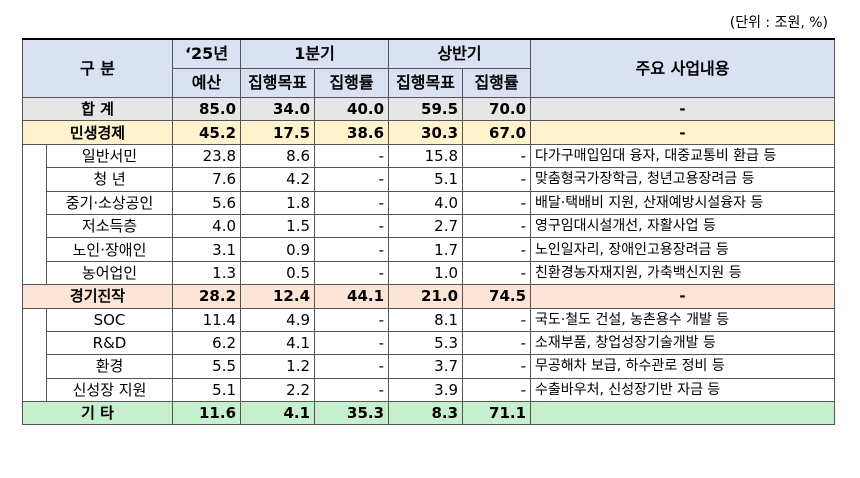 This screenshot has width=860, height=478. Describe the element at coordinates (683, 156) in the screenshot. I see `cell-description: 다가구매입임대 융자, 대중교통비 환급 등` at that location.